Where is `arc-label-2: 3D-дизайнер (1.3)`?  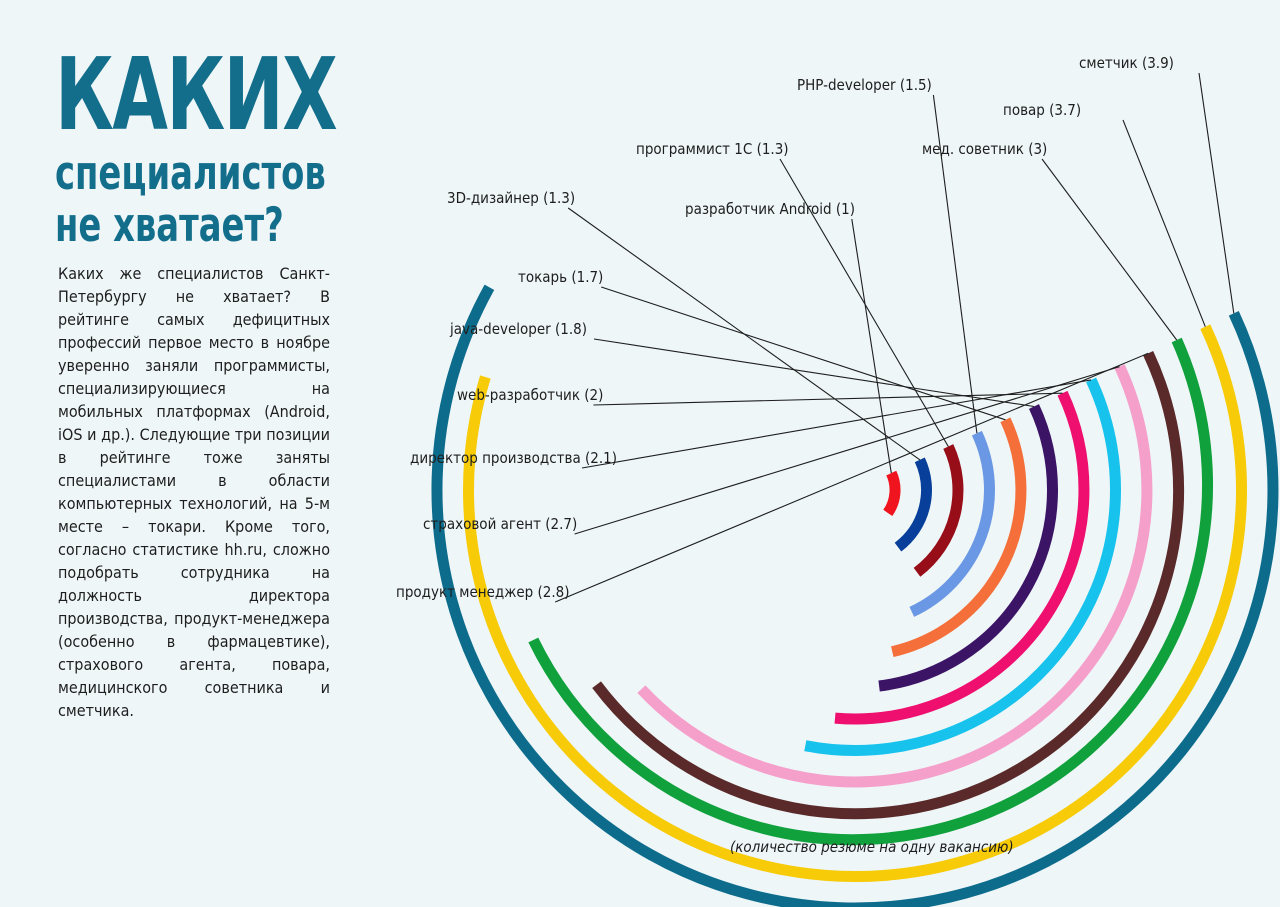
arc-label-2: 3D-дизайнер (1.3) is located at coordinates (511, 198).